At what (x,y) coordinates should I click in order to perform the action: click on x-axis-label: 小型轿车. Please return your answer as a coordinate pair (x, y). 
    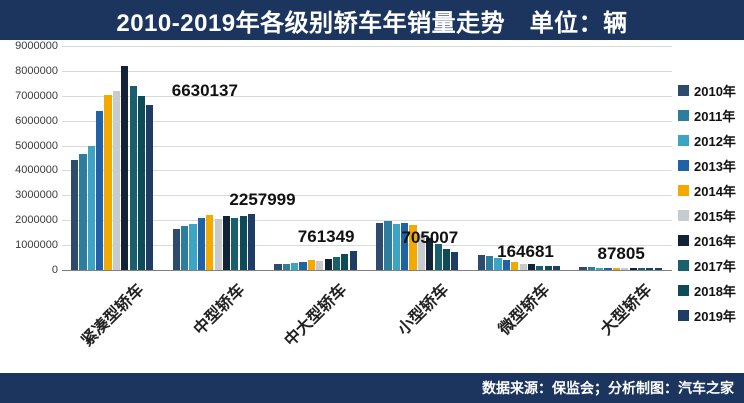
    Looking at the image, I should click on (423, 310).